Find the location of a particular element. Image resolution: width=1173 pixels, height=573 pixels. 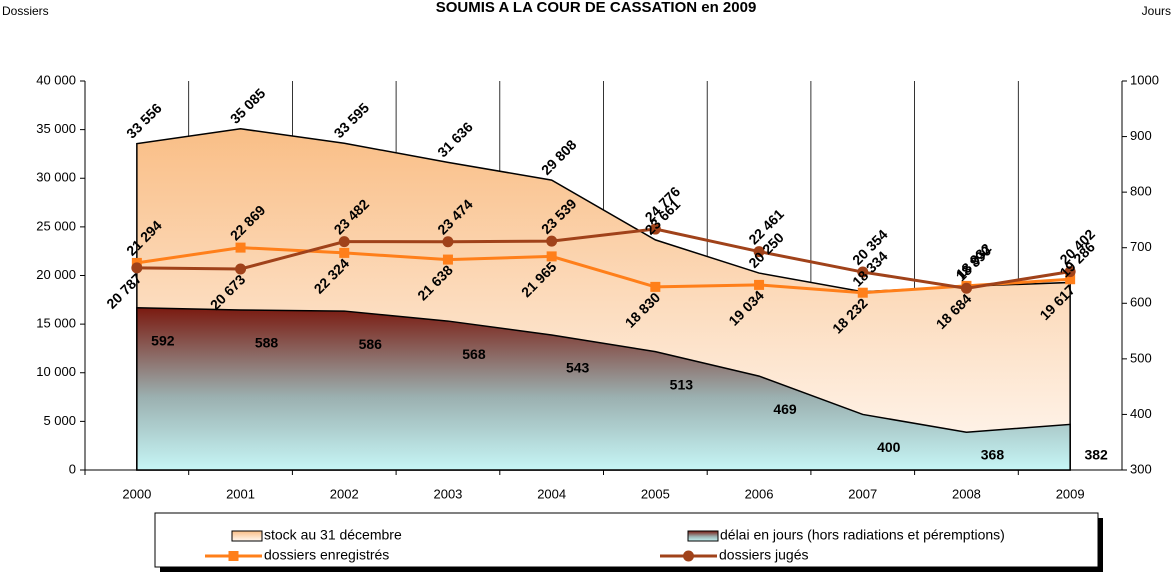

data-label: 469 is located at coordinates (785, 409).